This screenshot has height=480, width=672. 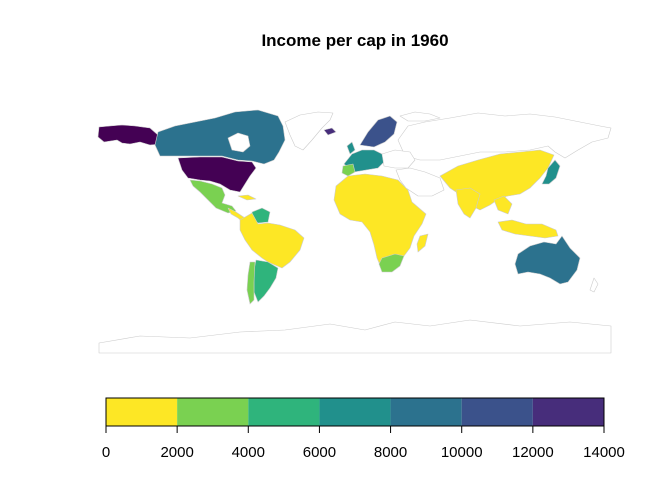 I want to click on region-southeast-asia, so click(x=503, y=205).